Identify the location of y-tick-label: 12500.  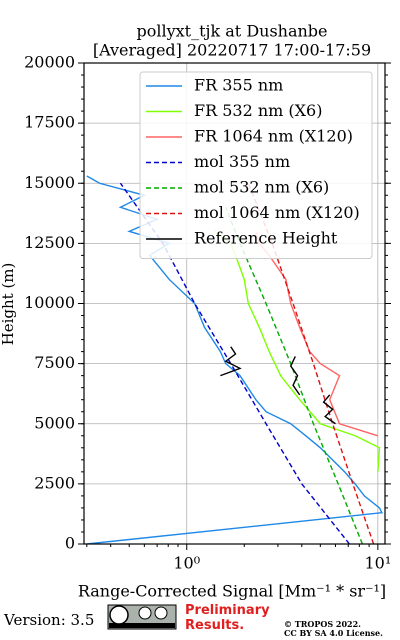
(49, 242).